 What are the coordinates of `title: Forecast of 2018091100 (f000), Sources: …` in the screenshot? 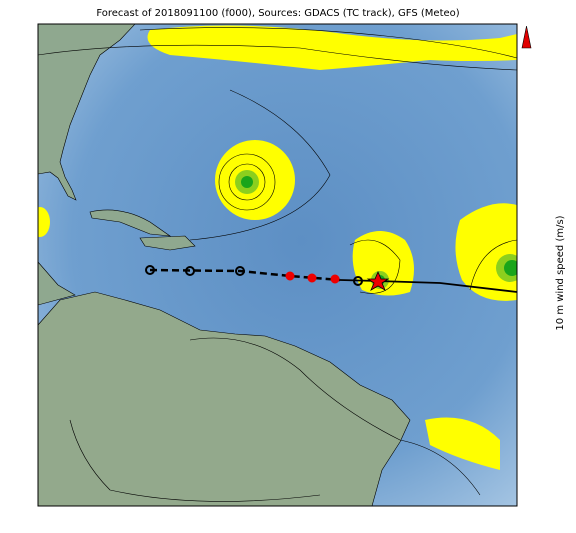 It's located at (277, 13).